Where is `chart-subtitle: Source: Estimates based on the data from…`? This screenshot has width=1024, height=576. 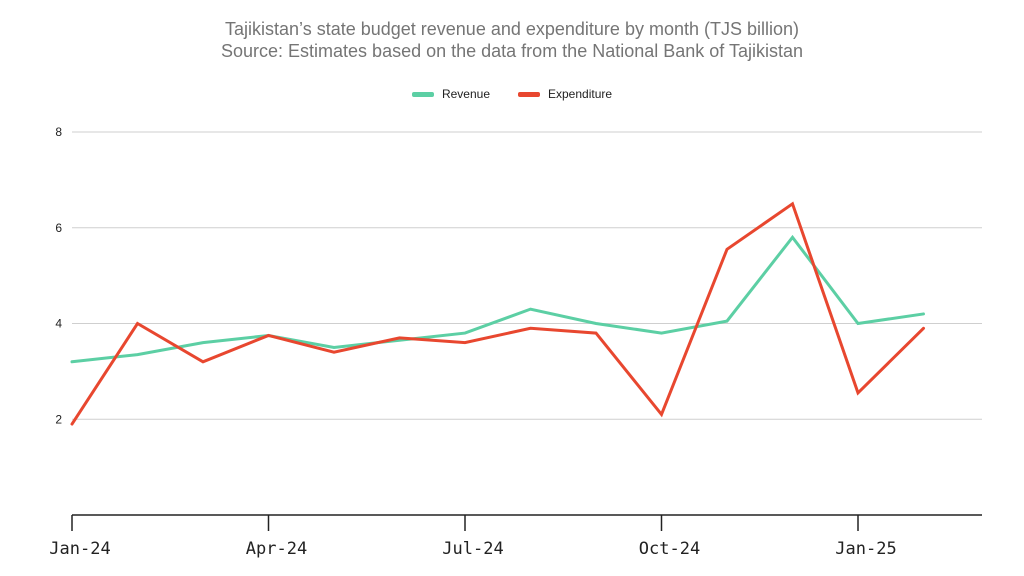
chart-subtitle: Source: Estimates based on the data from… is located at coordinates (512, 51).